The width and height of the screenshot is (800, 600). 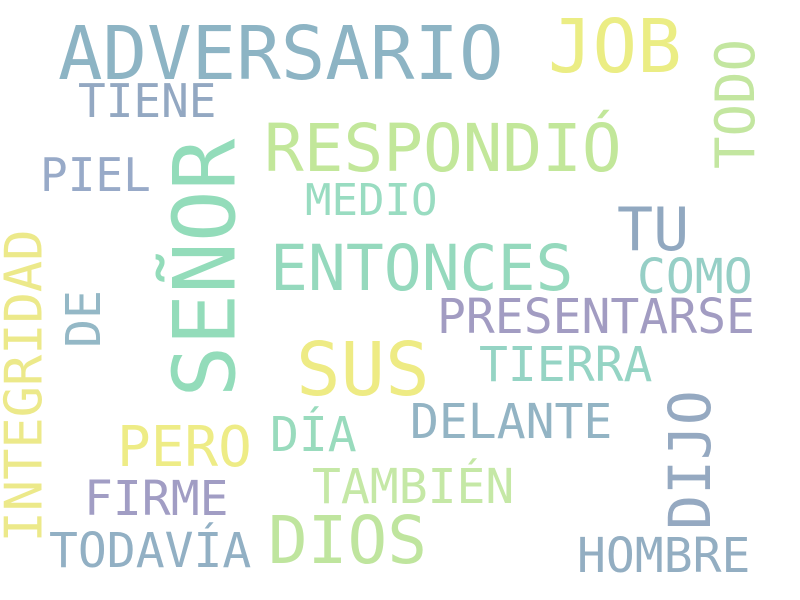 I want to click on word-tambien: TAMBIÉN, so click(x=413, y=487).